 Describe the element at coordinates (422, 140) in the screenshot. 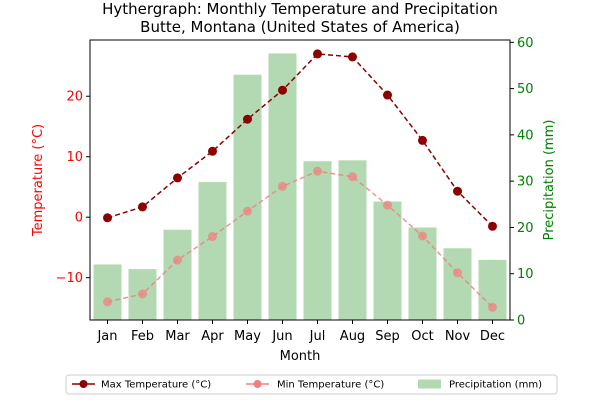

I see `max-temp-point-oct` at that location.